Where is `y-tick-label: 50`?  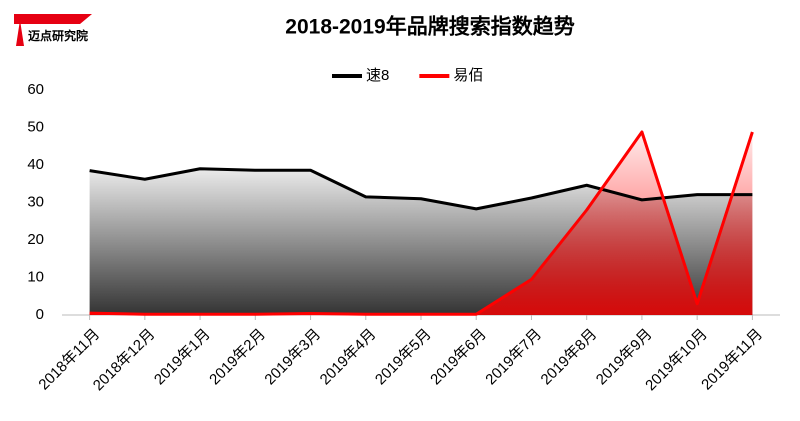 y-tick-label: 50 is located at coordinates (35, 126).